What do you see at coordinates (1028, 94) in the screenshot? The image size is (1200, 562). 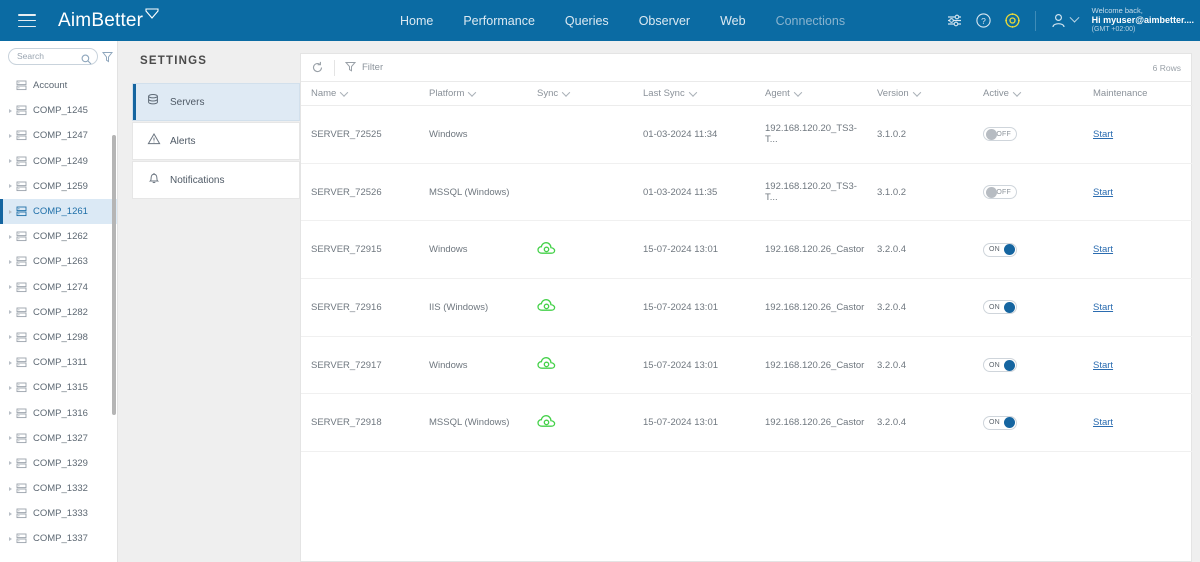 I see `column-header-active: Active` at bounding box center [1028, 94].